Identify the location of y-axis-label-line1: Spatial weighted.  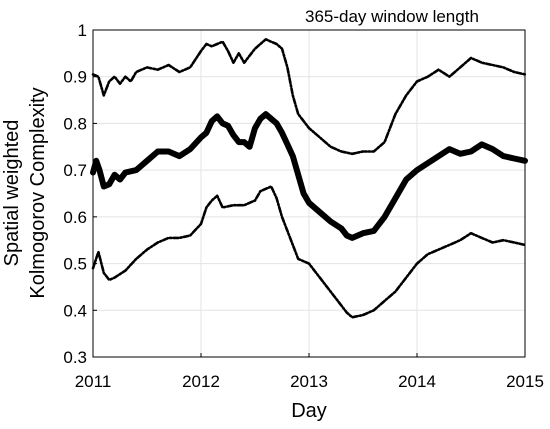
(12, 193).